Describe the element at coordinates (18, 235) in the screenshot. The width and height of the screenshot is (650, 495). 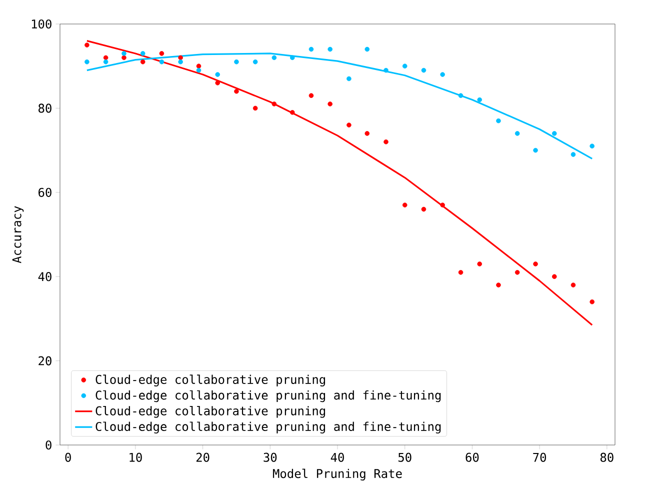
I see `y-axis-title: Accuracy` at that location.